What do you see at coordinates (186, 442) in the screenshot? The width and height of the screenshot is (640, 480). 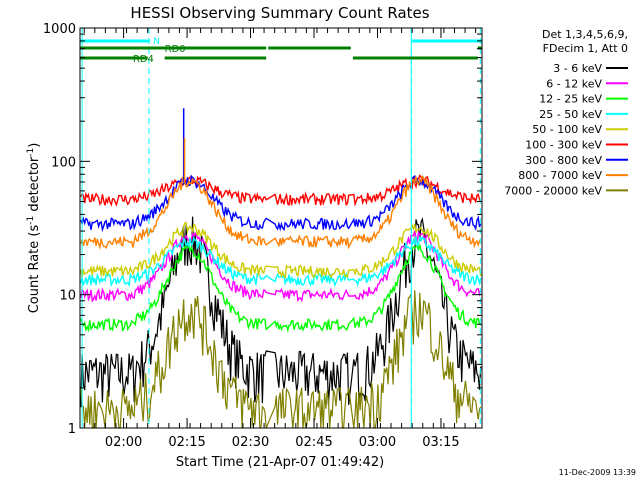 I see `x-tick-label: 02:15` at bounding box center [186, 442].